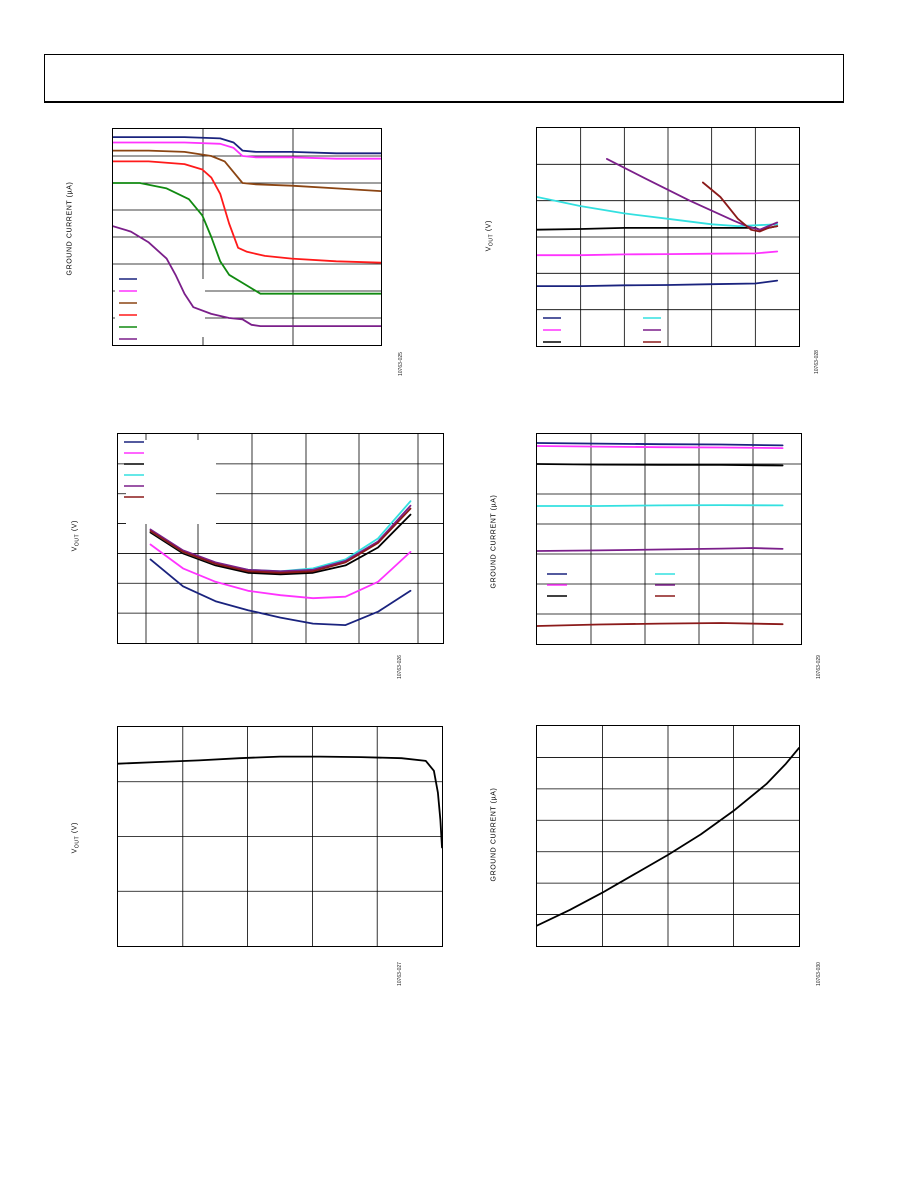 This screenshot has width=918, height=1188. I want to click on chart-fig30-ylabel: GROUND CURRENT (µA), so click(494, 834).